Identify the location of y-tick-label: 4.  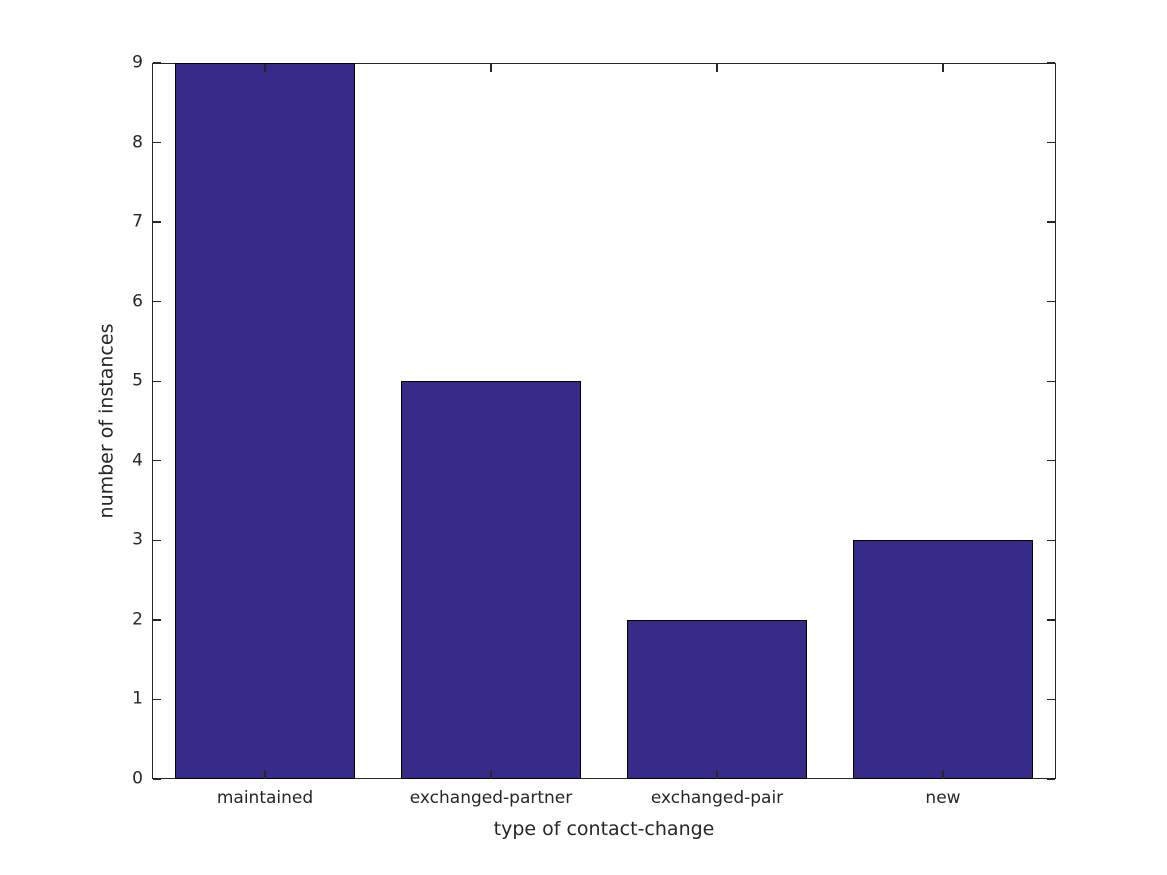
(137, 460).